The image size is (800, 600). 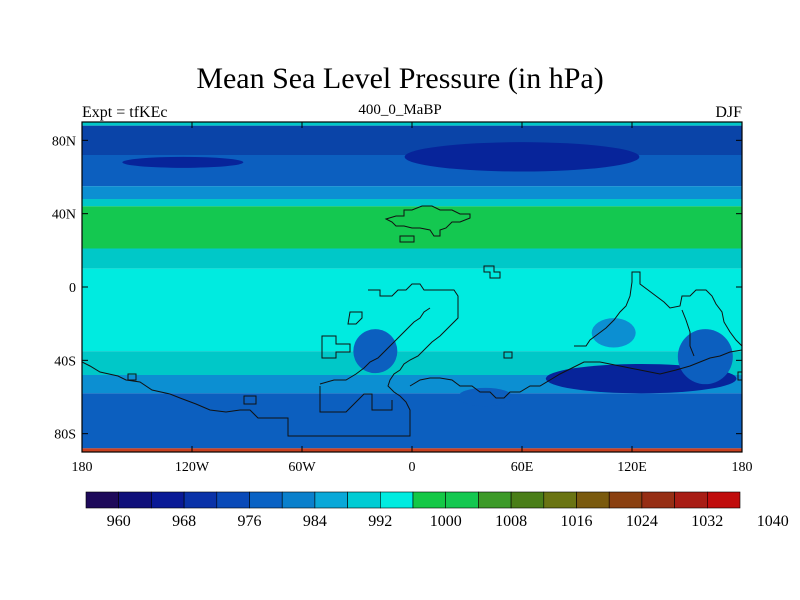 What do you see at coordinates (707, 521) in the screenshot?
I see `colorbar-label: 1032` at bounding box center [707, 521].